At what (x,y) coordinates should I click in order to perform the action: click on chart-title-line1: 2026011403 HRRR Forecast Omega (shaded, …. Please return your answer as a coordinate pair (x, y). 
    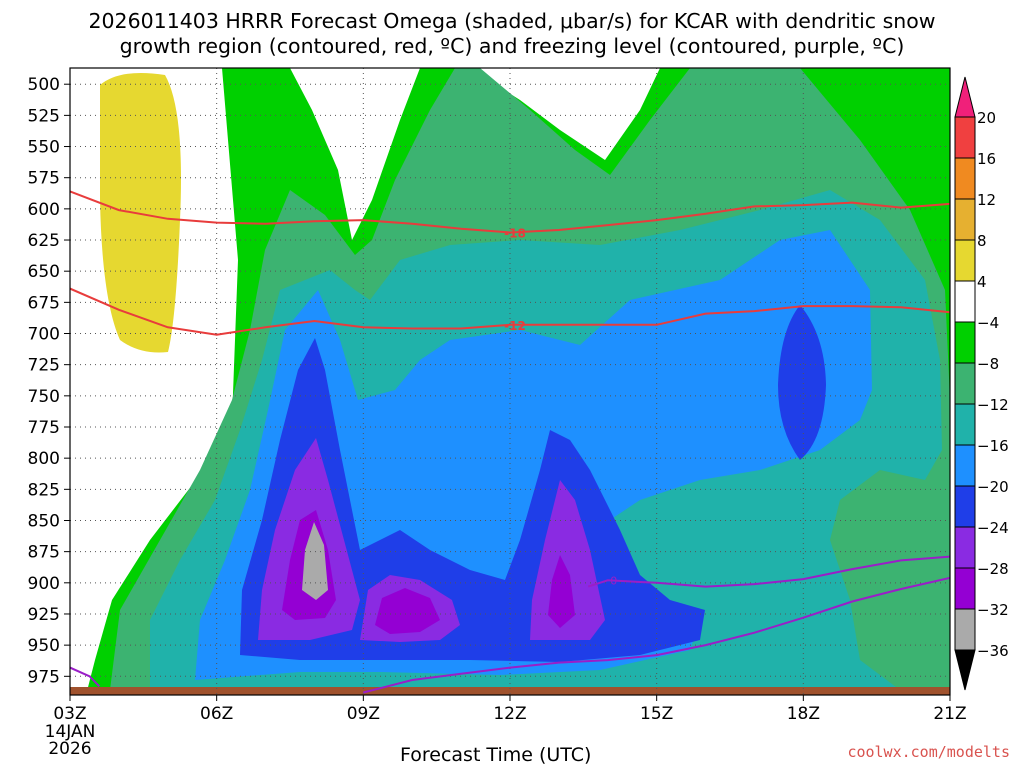
    Looking at the image, I should click on (512, 21).